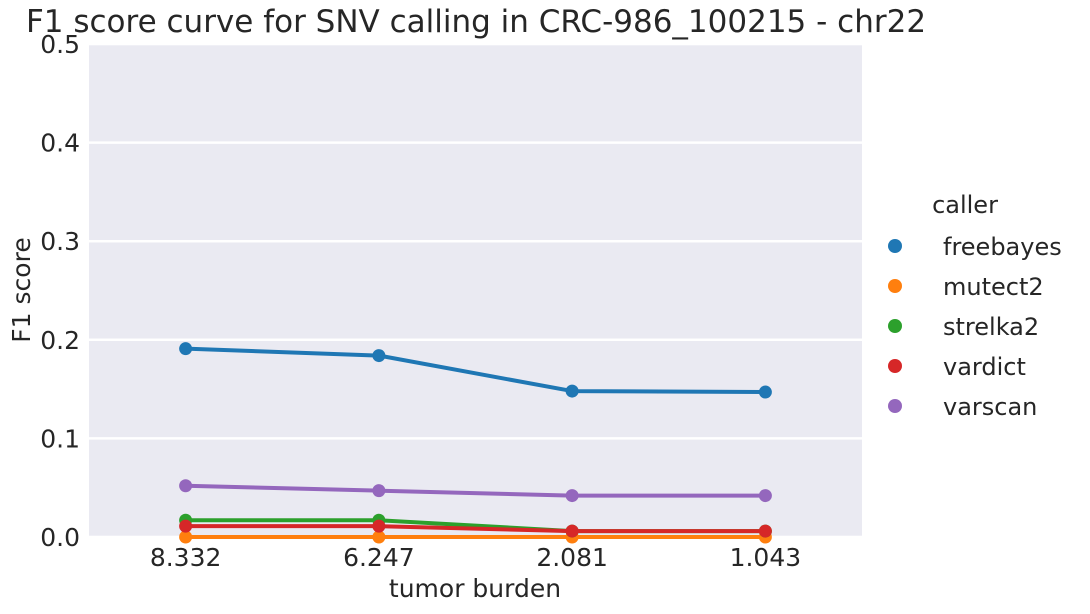 Image resolution: width=1090 pixels, height=614 pixels. Describe the element at coordinates (1002, 247) in the screenshot. I see `legend-label: freebayes` at that location.